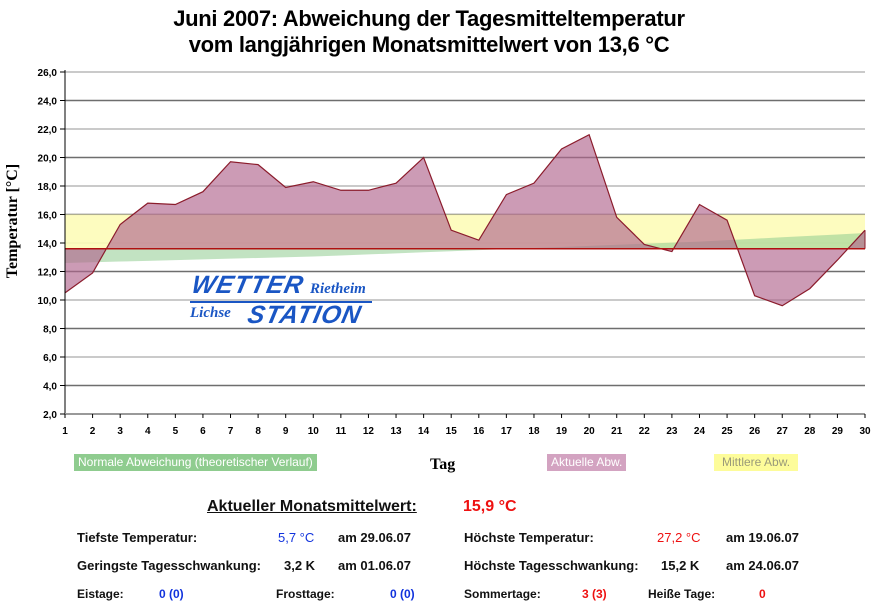 The height and width of the screenshot is (606, 878). Describe the element at coordinates (338, 289) in the screenshot. I see `logo-rietheim: Rietheim` at that location.